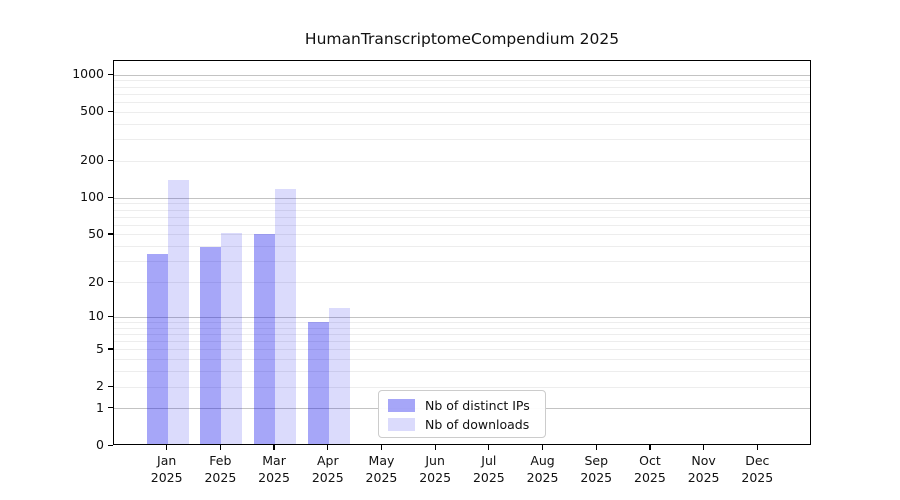 The height and width of the screenshot is (500, 900). What do you see at coordinates (96, 281) in the screenshot?
I see `y-tick-label-20: 20` at bounding box center [96, 281].